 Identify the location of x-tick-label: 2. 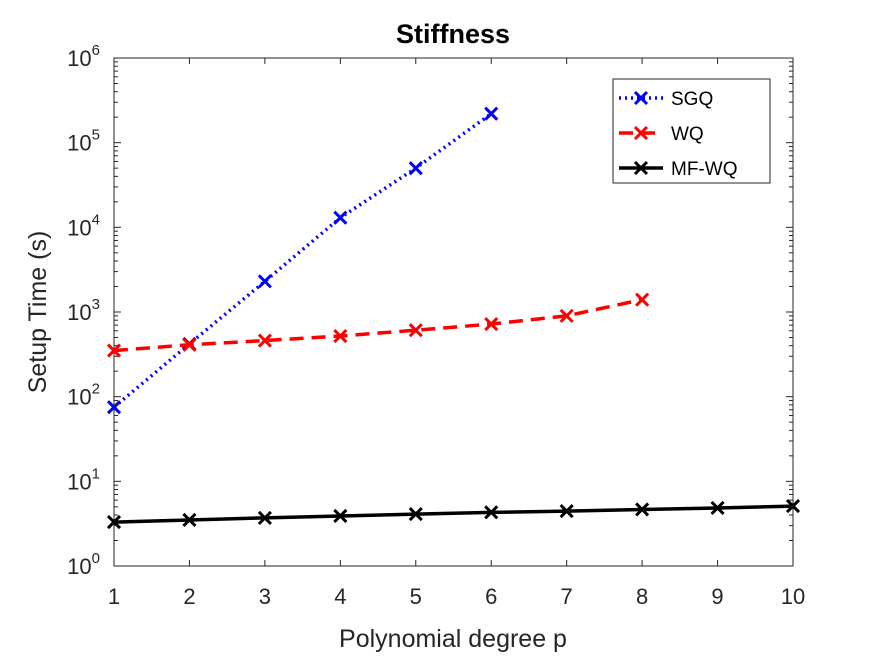
(189, 596).